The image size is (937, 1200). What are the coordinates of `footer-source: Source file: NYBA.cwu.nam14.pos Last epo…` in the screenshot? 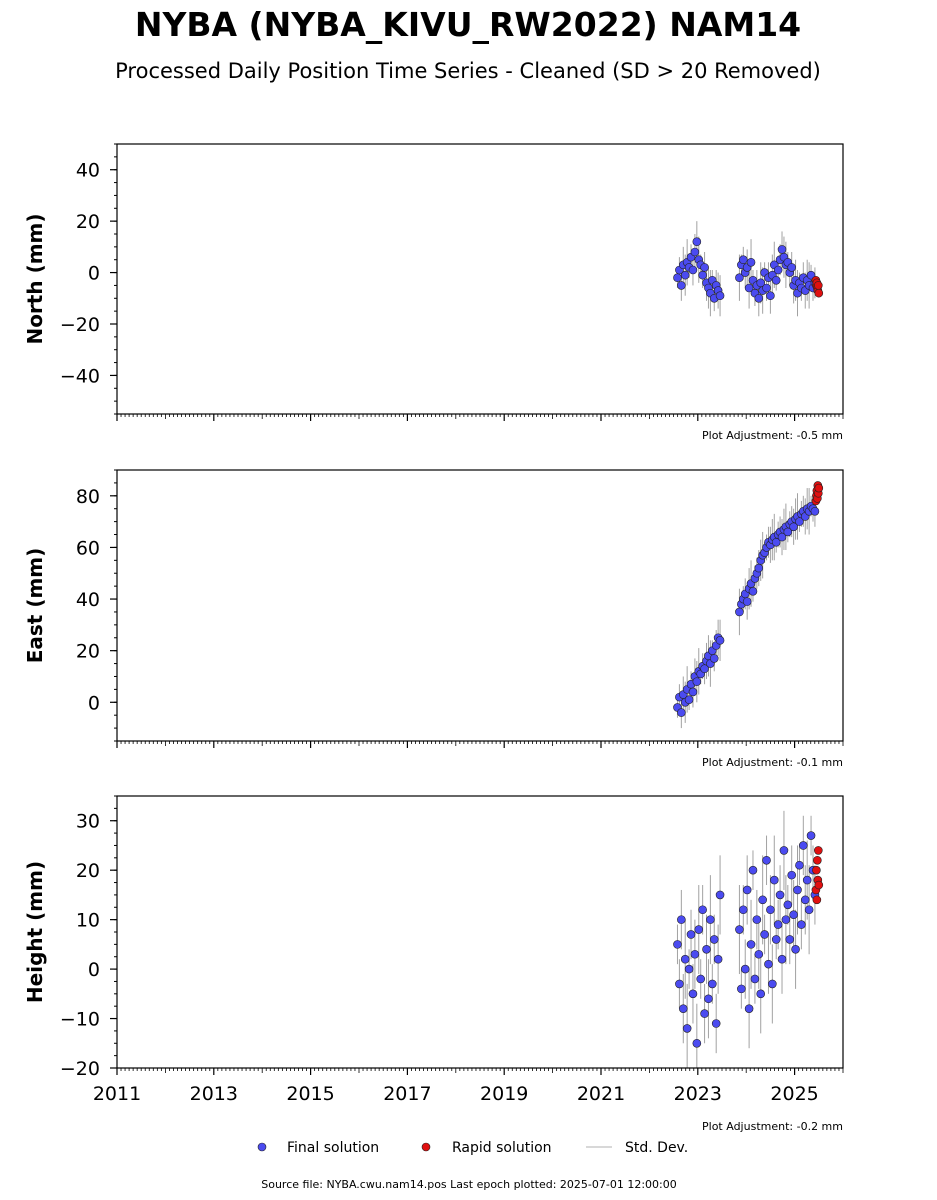 It's located at (469, 1184).